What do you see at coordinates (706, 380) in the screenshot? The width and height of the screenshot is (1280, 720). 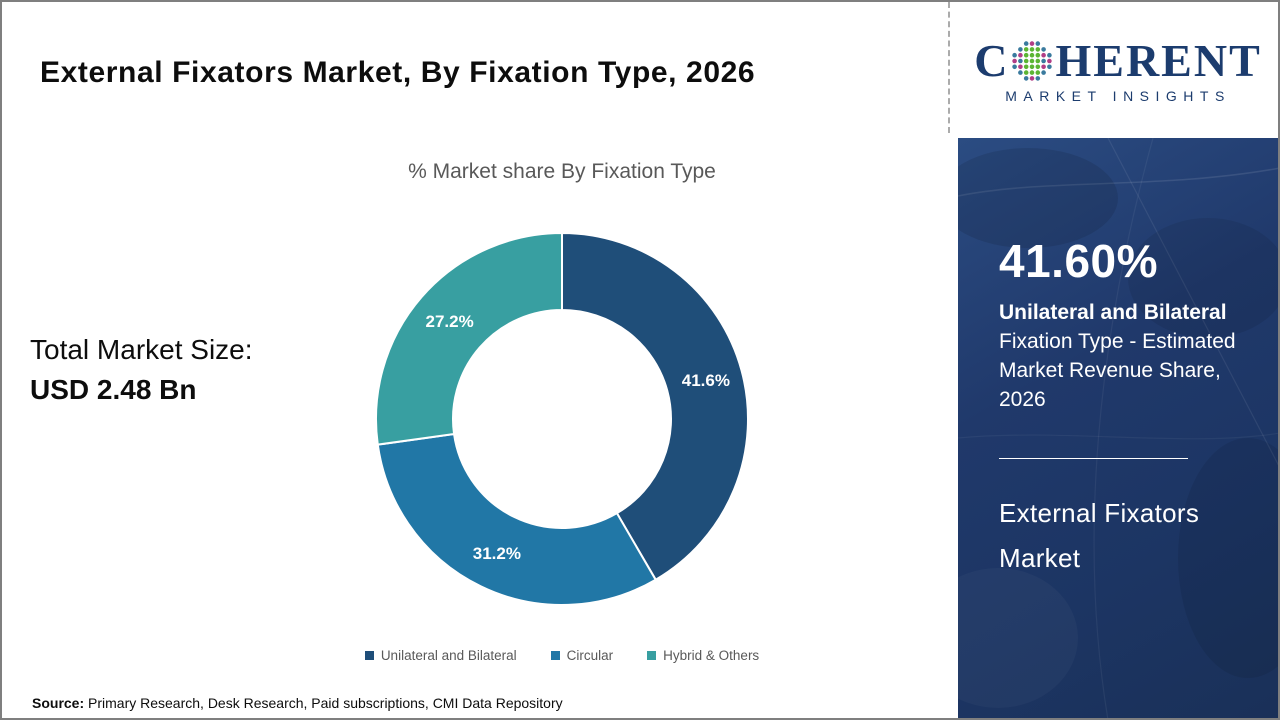 I see `slice-label: 41.6%` at bounding box center [706, 380].